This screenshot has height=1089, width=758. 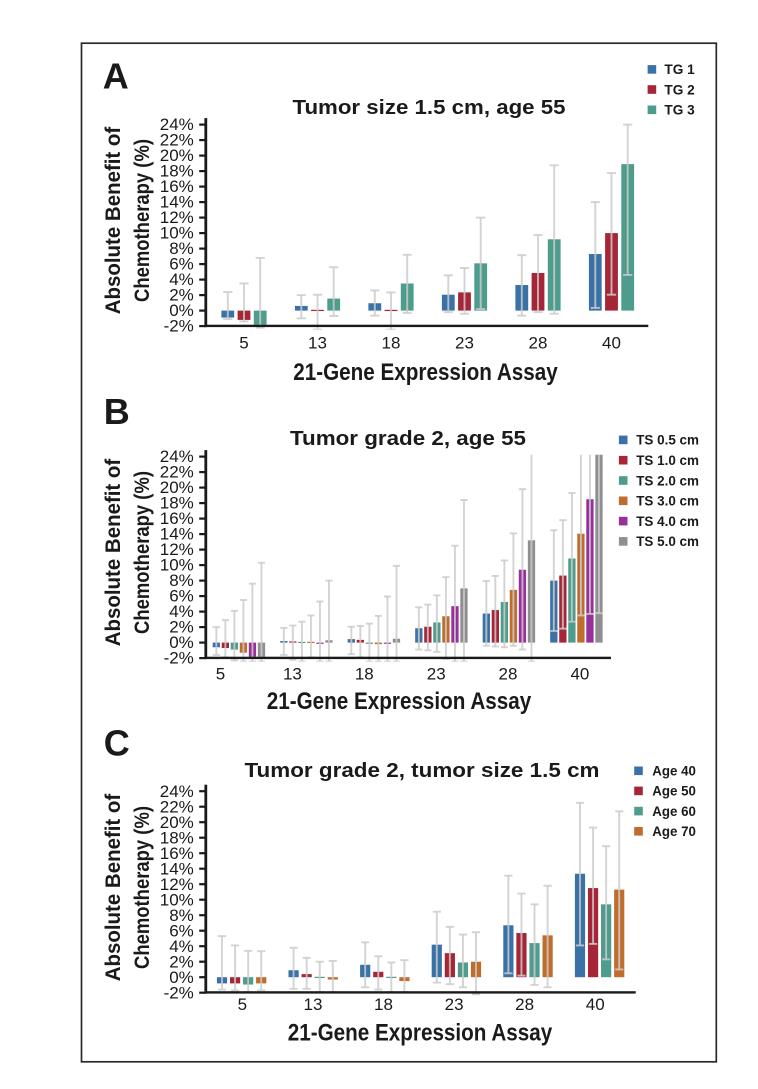 I want to click on svg-text: Age 60, so click(x=674, y=811).